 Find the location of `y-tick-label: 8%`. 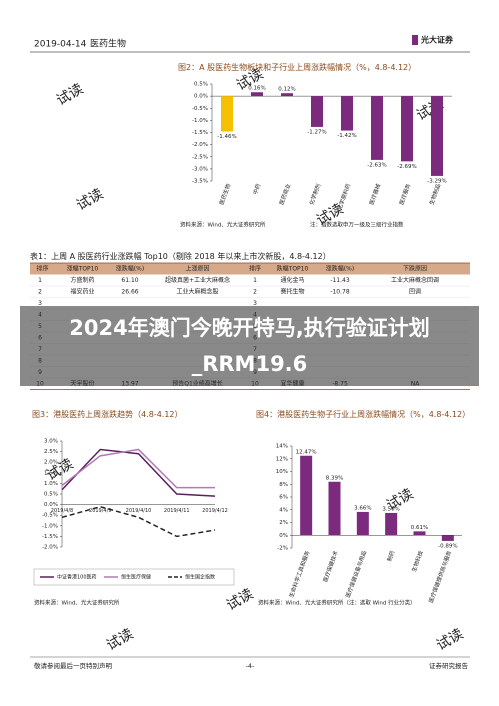

y-tick-label: 8% is located at coordinates (283, 485).